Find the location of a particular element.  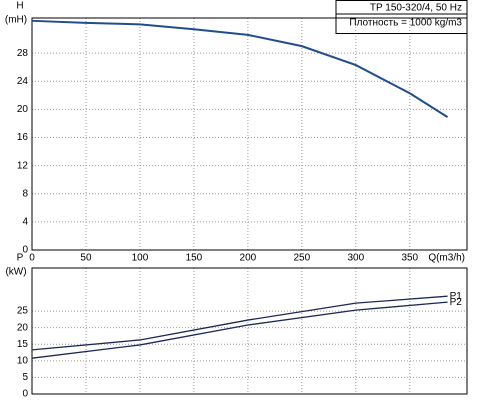

y-tick-label: 4 is located at coordinates (25, 222).